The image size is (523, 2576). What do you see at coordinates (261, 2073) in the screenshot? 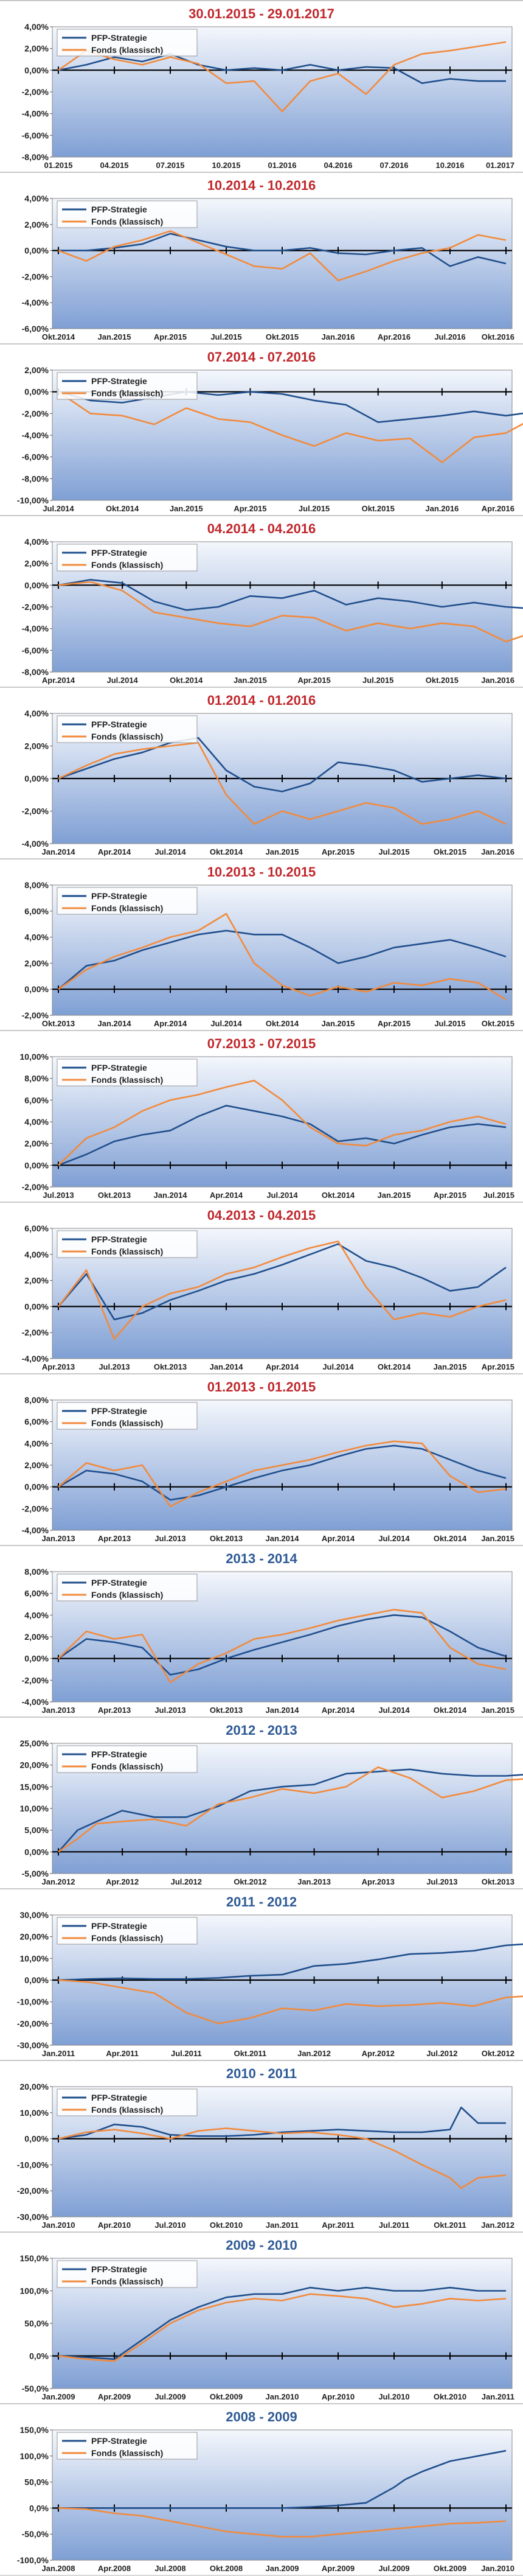
I see `chart-title: 2010 - 2011` at bounding box center [261, 2073].